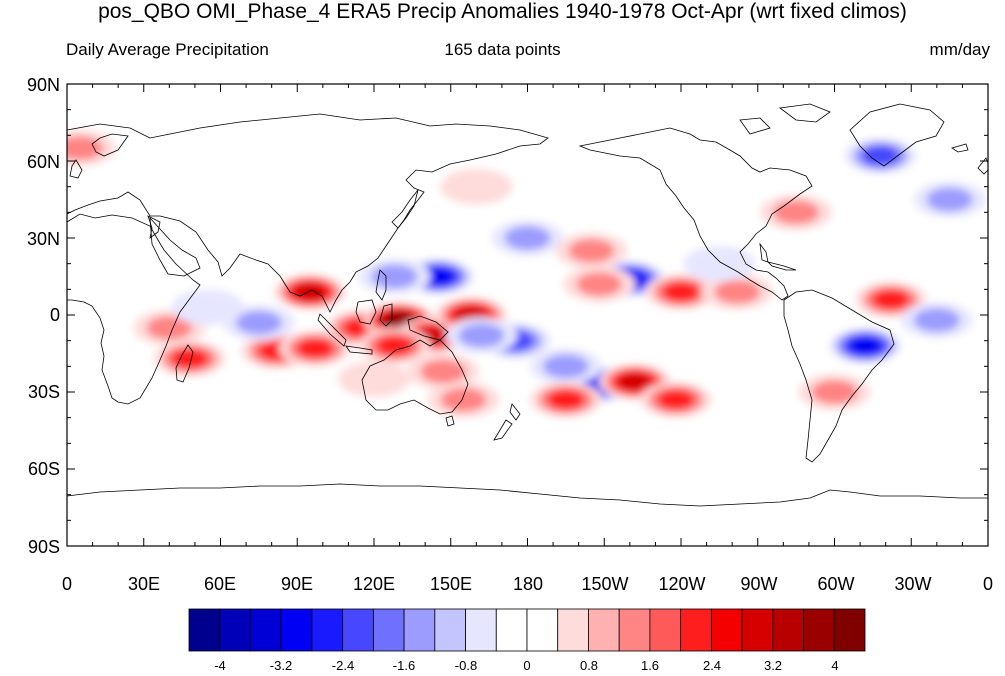  Describe the element at coordinates (466, 665) in the screenshot. I see `colorbar-label: -0.8` at that location.